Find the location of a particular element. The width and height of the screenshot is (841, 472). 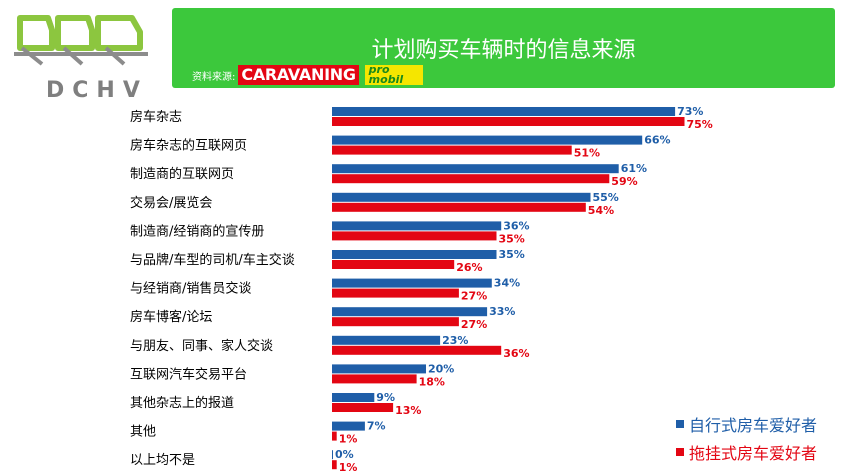

category-label: 交易会/展览会 is located at coordinates (171, 203).